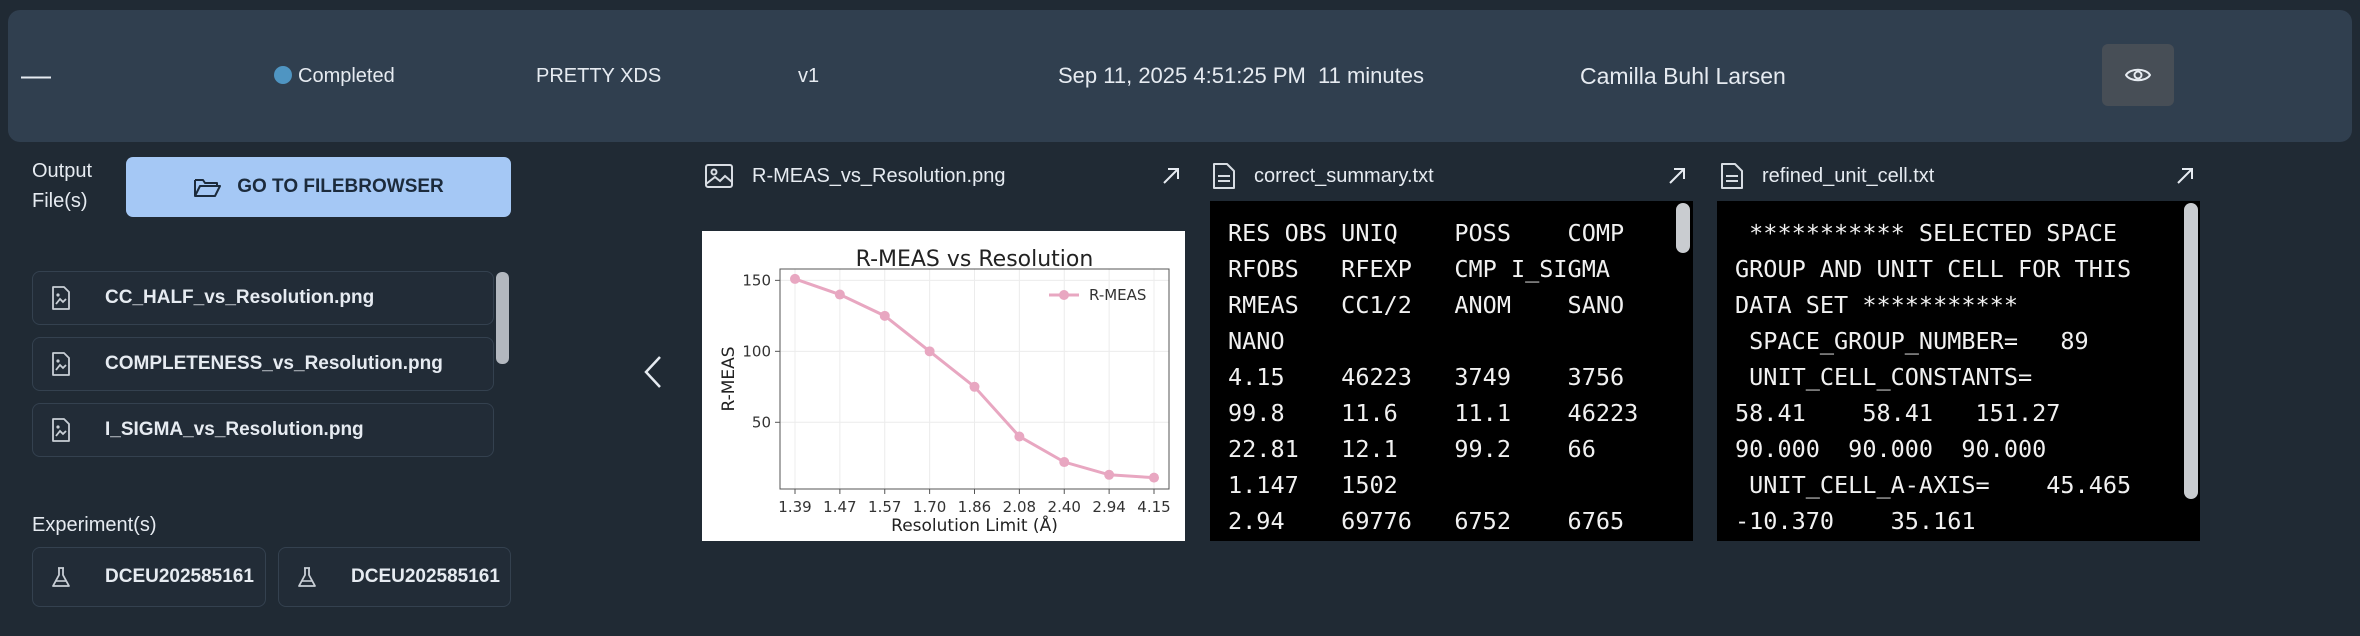 Image resolution: width=2360 pixels, height=636 pixels. I want to click on output-file-item: CC_HALF_vs_Resolution.png, so click(263, 298).